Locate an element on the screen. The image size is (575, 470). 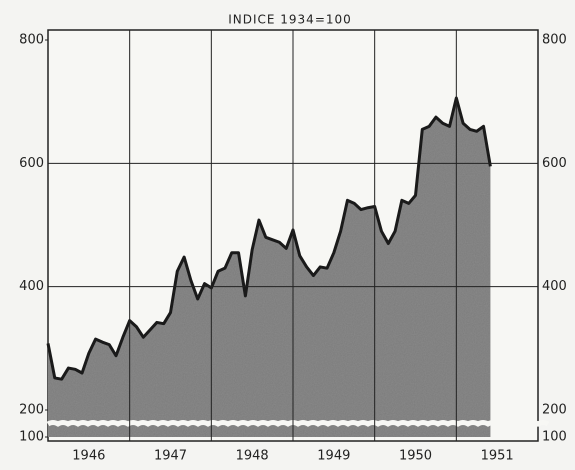
x-tick-label: 1947 is located at coordinates (170, 456).